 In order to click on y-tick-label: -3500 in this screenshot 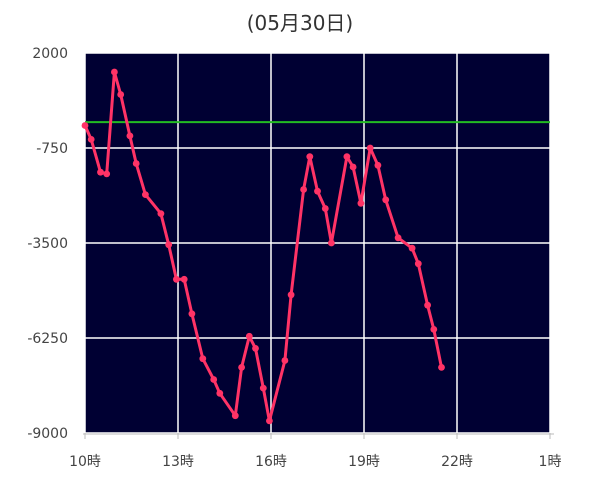, I will do `click(47, 244)`.